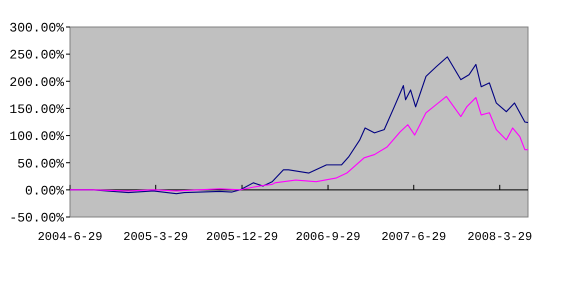  Describe the element at coordinates (36, 82) in the screenshot. I see `y-tick-label: 200.00%` at that location.